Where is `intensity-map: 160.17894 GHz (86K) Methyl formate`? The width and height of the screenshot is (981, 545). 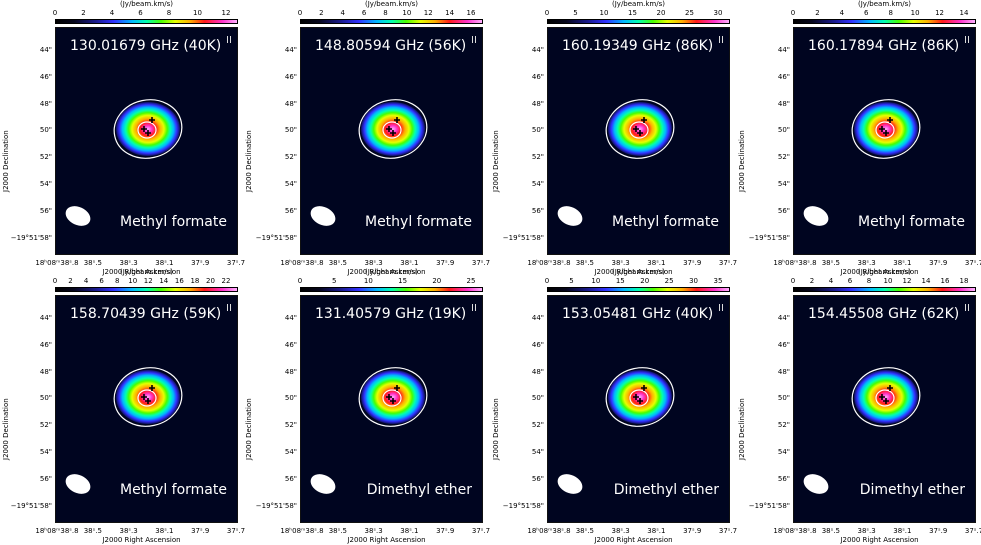
intensity-map: 160.17894 GHz (86K) Methyl formate is located at coordinates (884, 141).